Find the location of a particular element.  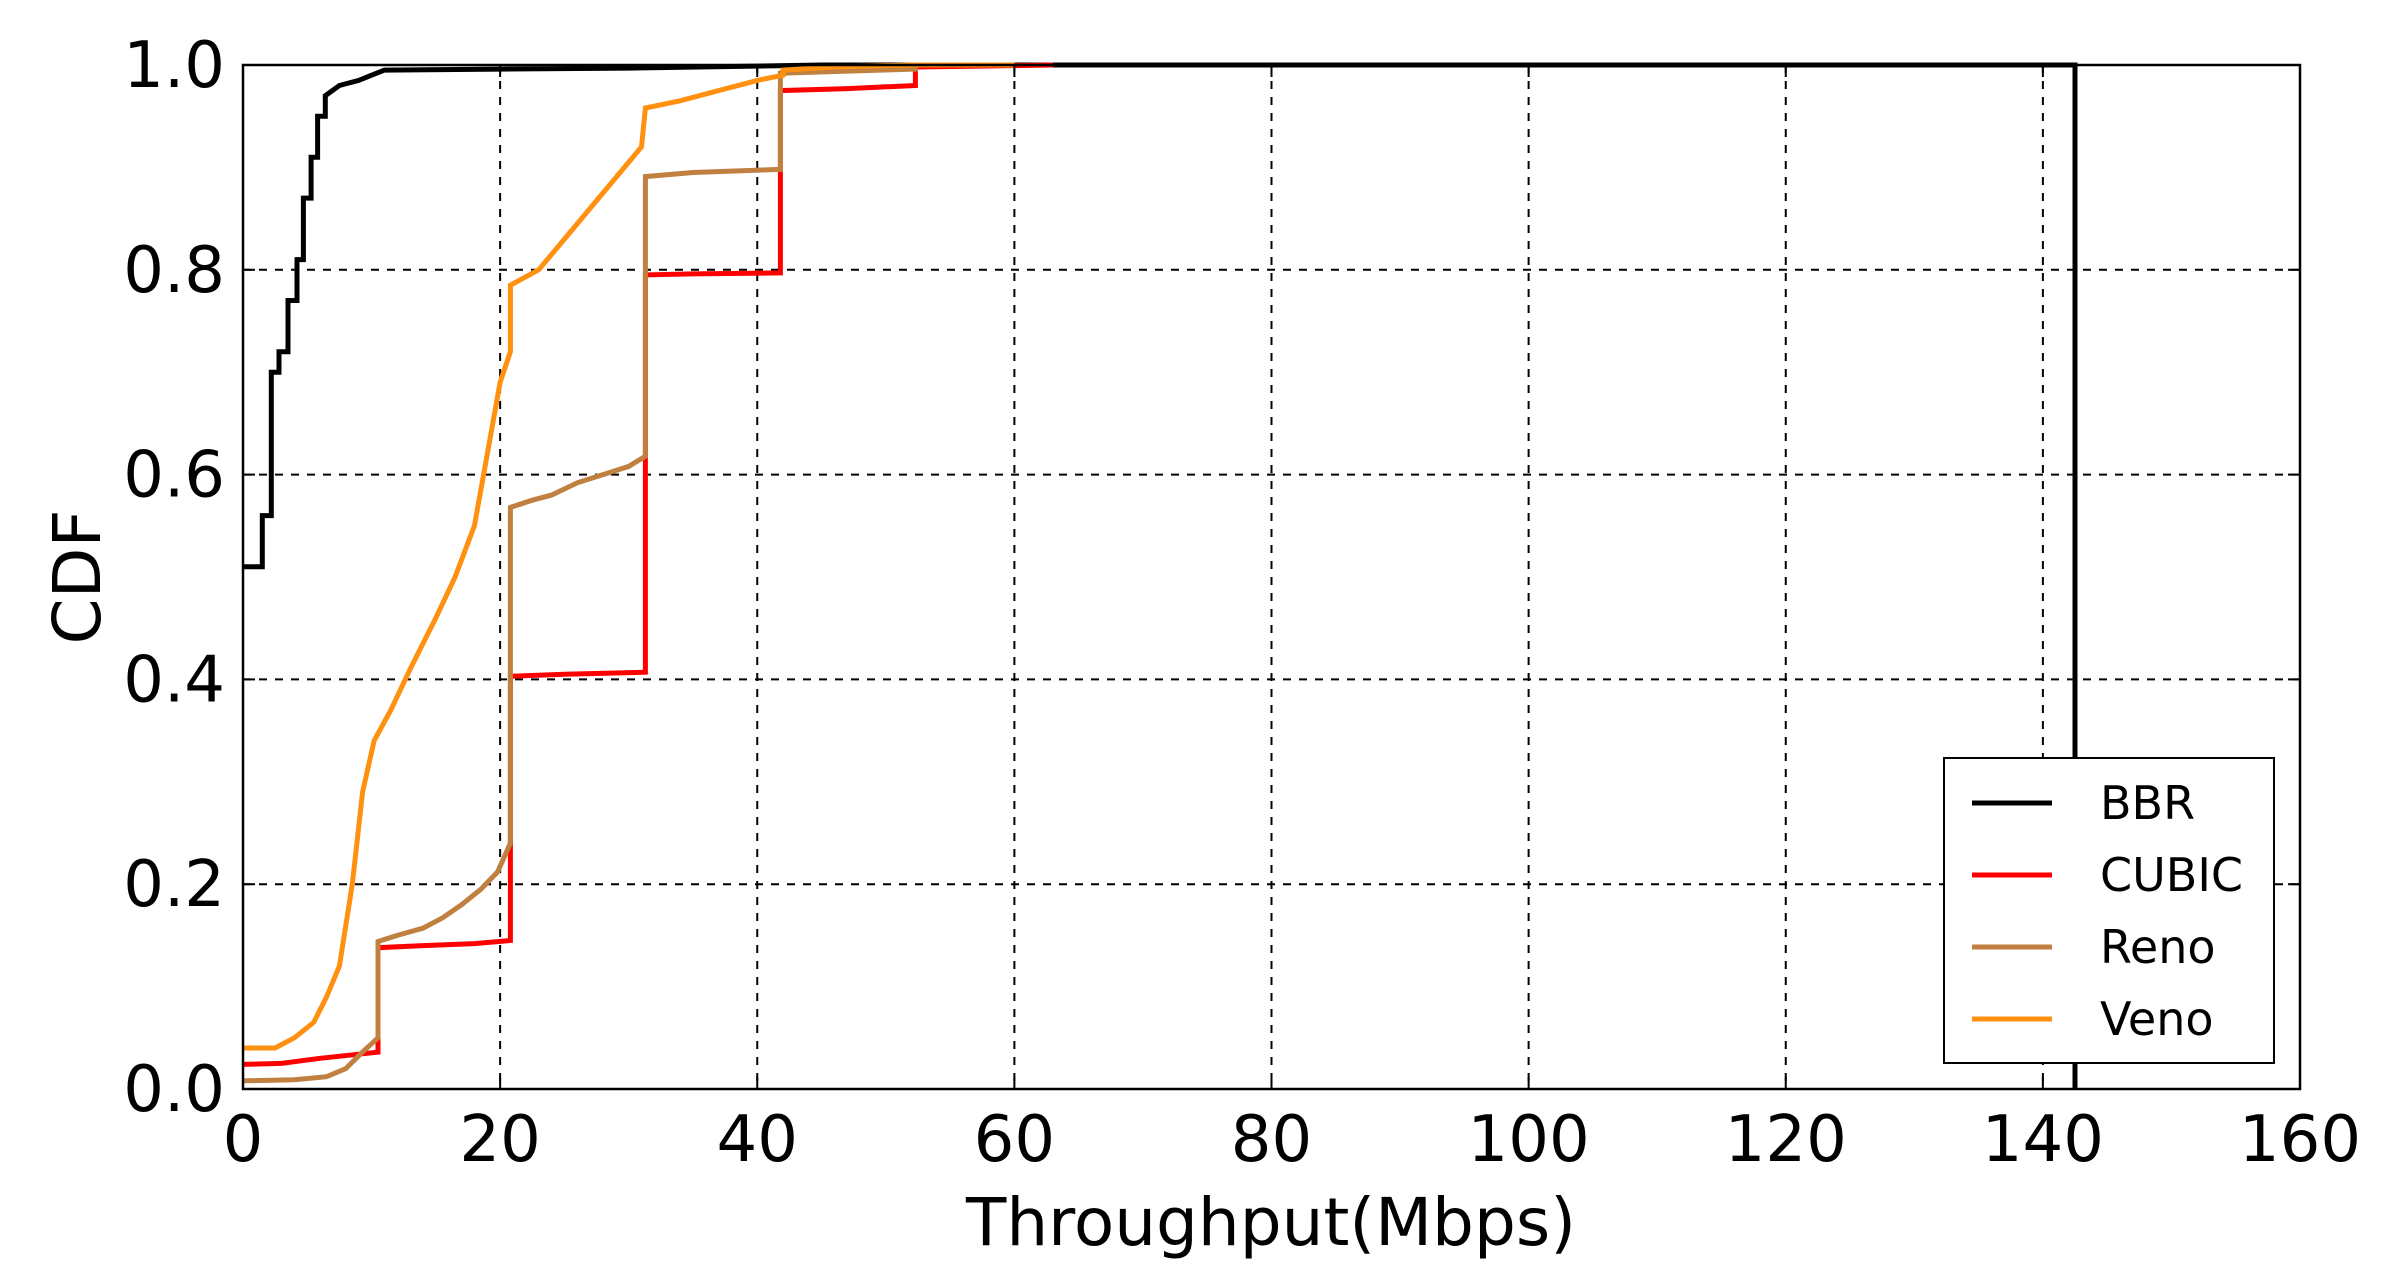

y-tick-labels: 0.0 0.2 0.4 0.6 0.8 1.0 is located at coordinates (174, 578).